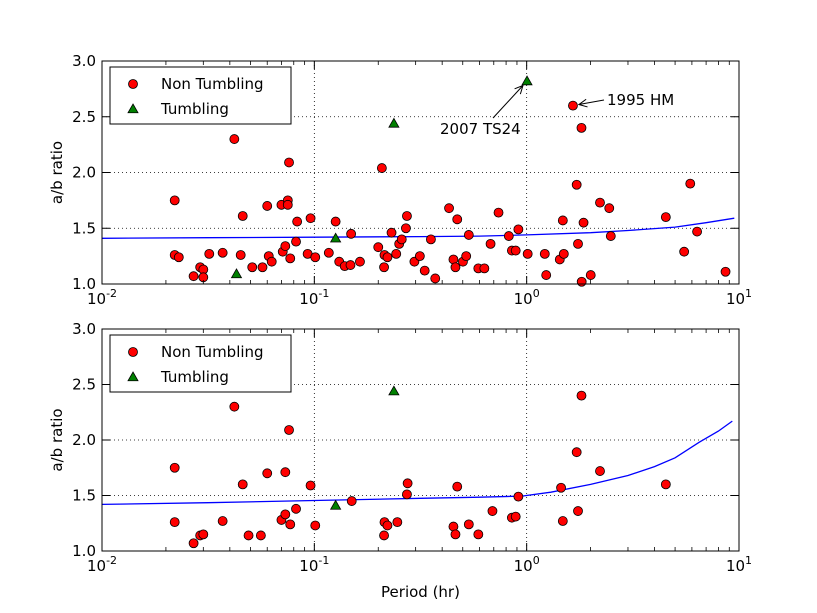 The width and height of the screenshot is (817, 613). I want to click on p2-x-tick-label-3: 10¹, so click(739, 564).